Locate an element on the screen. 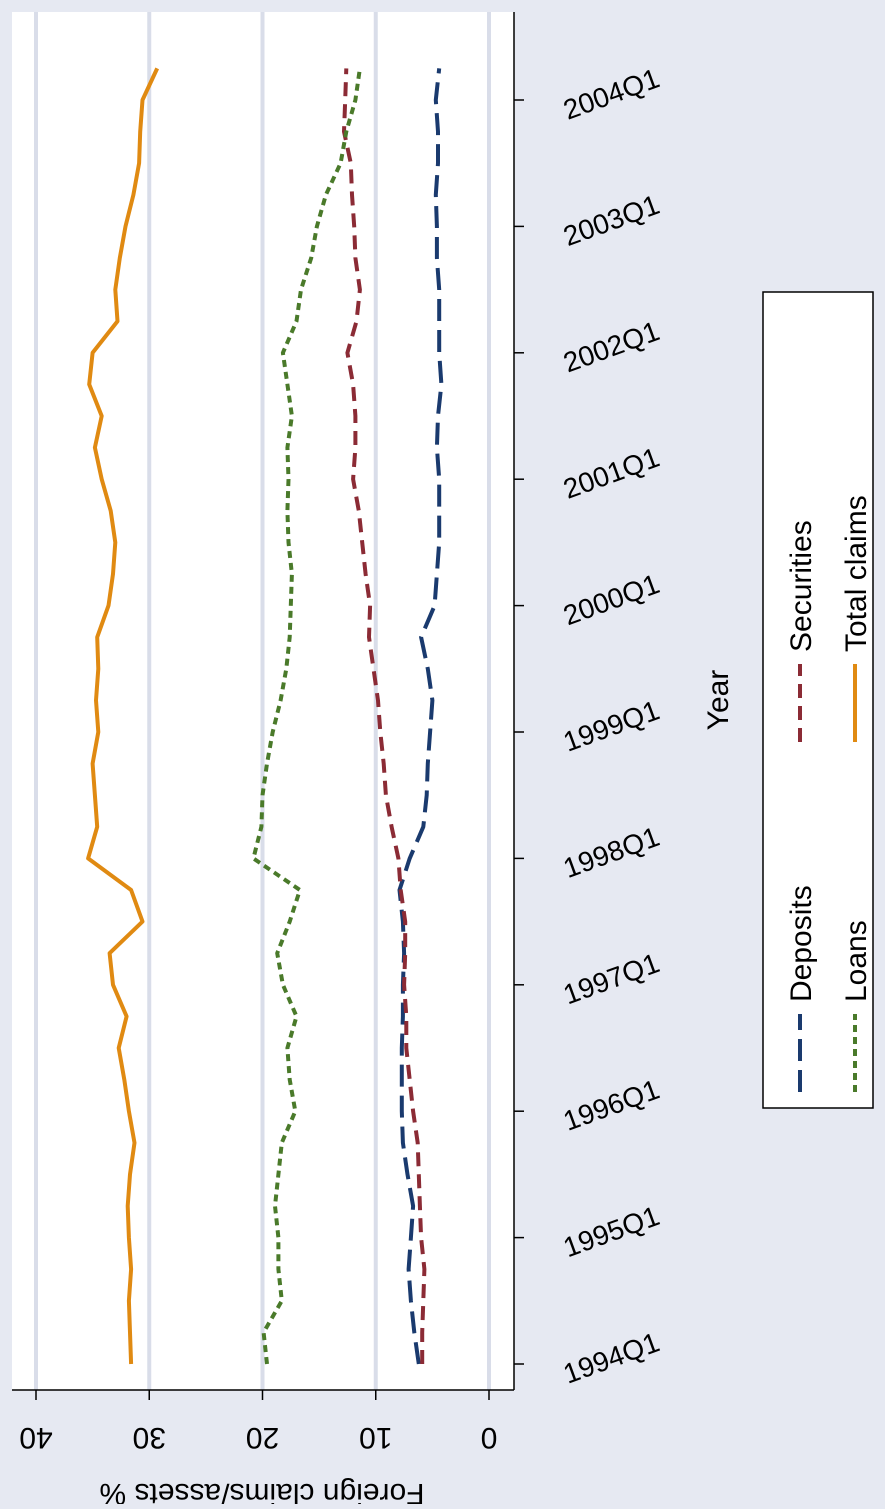 The image size is (885, 1509). x-tick-label: 1999Q1 is located at coordinates (611, 725).